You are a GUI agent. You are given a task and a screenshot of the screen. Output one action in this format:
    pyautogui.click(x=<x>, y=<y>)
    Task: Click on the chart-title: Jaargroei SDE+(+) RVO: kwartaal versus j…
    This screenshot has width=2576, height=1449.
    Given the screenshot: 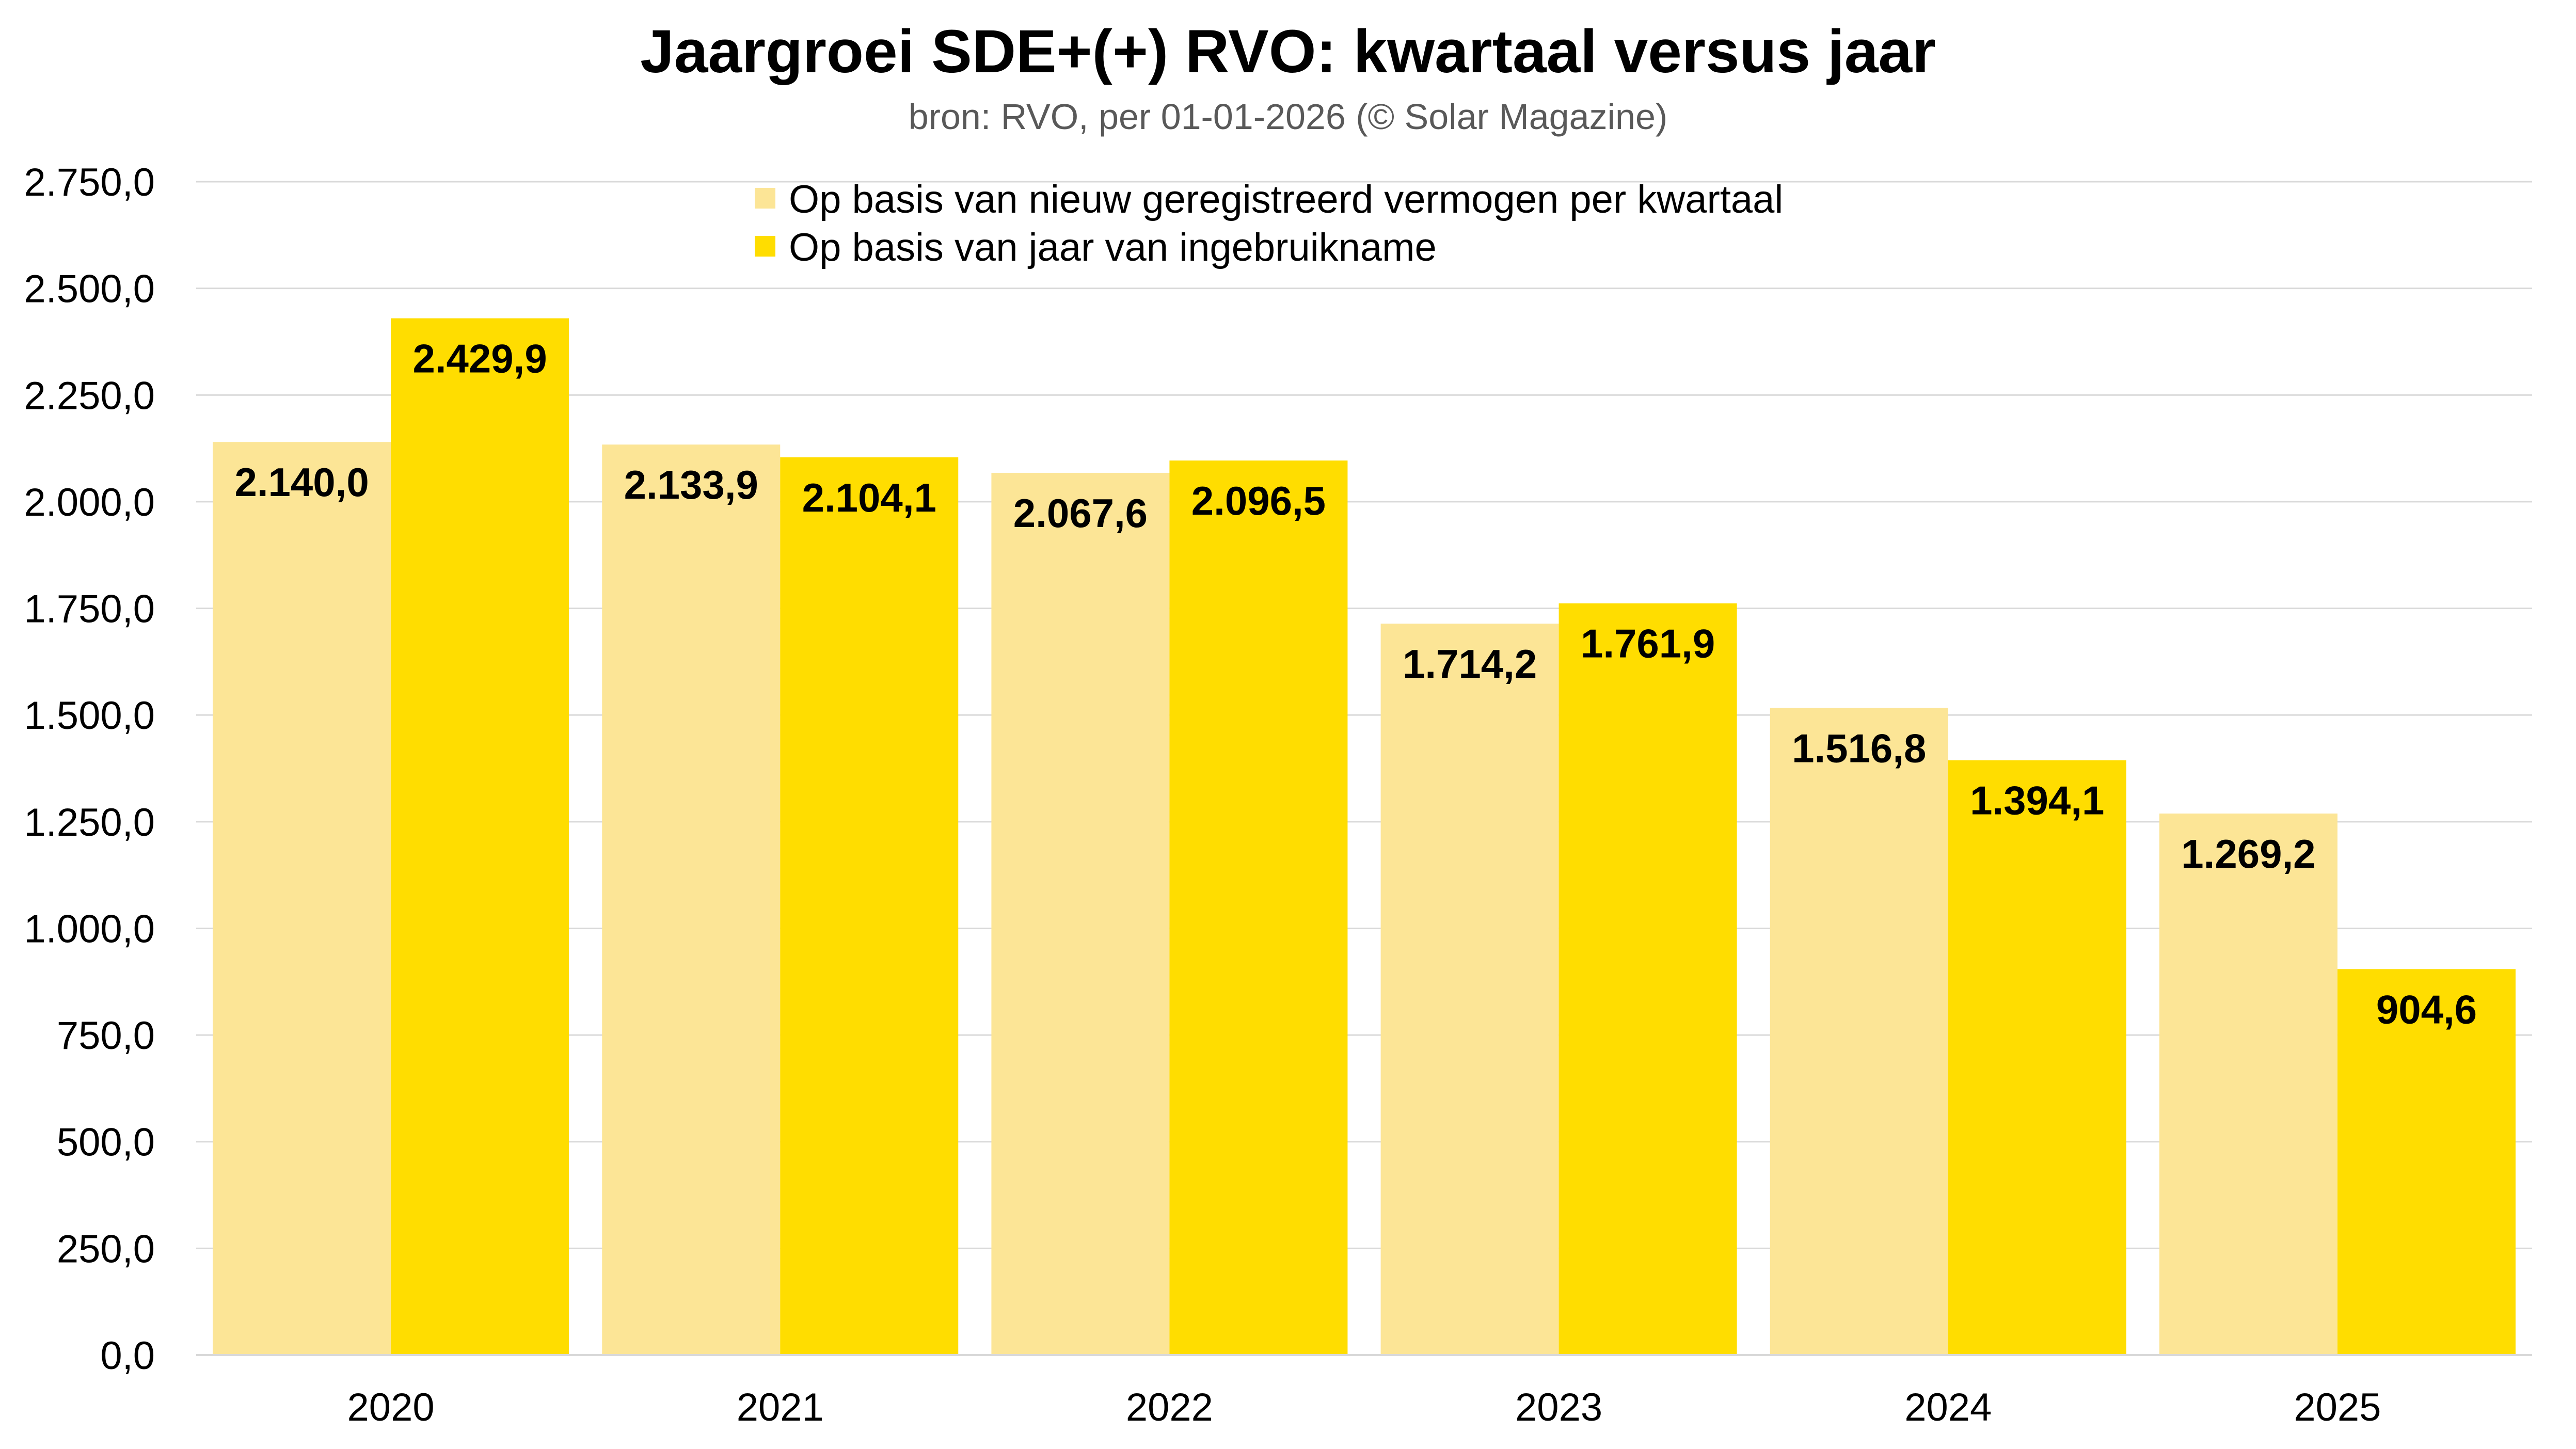 What is the action you would take?
    pyautogui.click(x=1288, y=52)
    